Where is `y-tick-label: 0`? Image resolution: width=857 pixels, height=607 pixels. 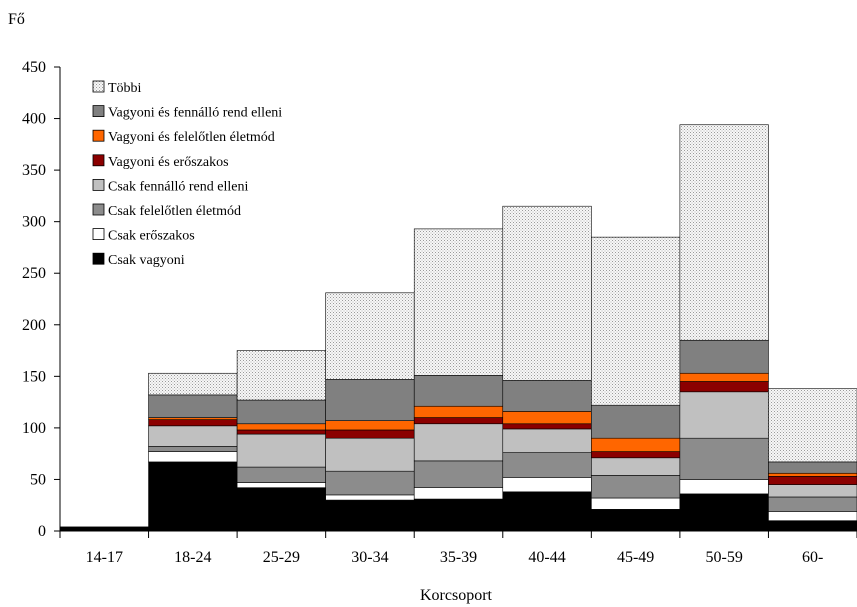
y-tick-label: 0 is located at coordinates (42, 531).